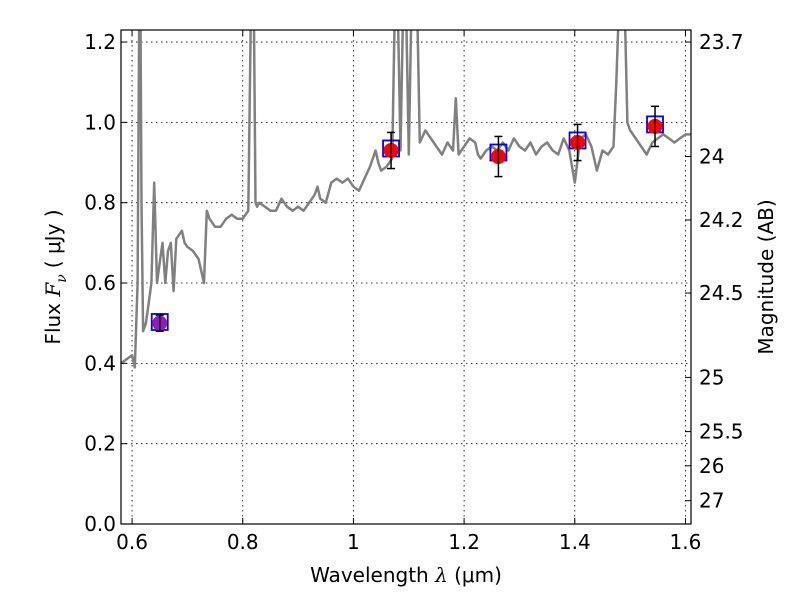  What do you see at coordinates (721, 220) in the screenshot?
I see `y2-tick-label: 24.2` at bounding box center [721, 220].